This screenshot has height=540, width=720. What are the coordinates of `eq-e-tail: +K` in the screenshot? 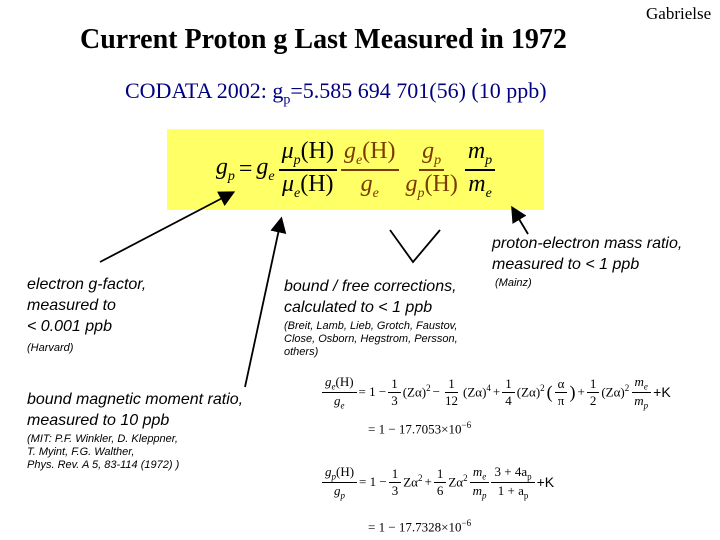 It's located at (662, 392).